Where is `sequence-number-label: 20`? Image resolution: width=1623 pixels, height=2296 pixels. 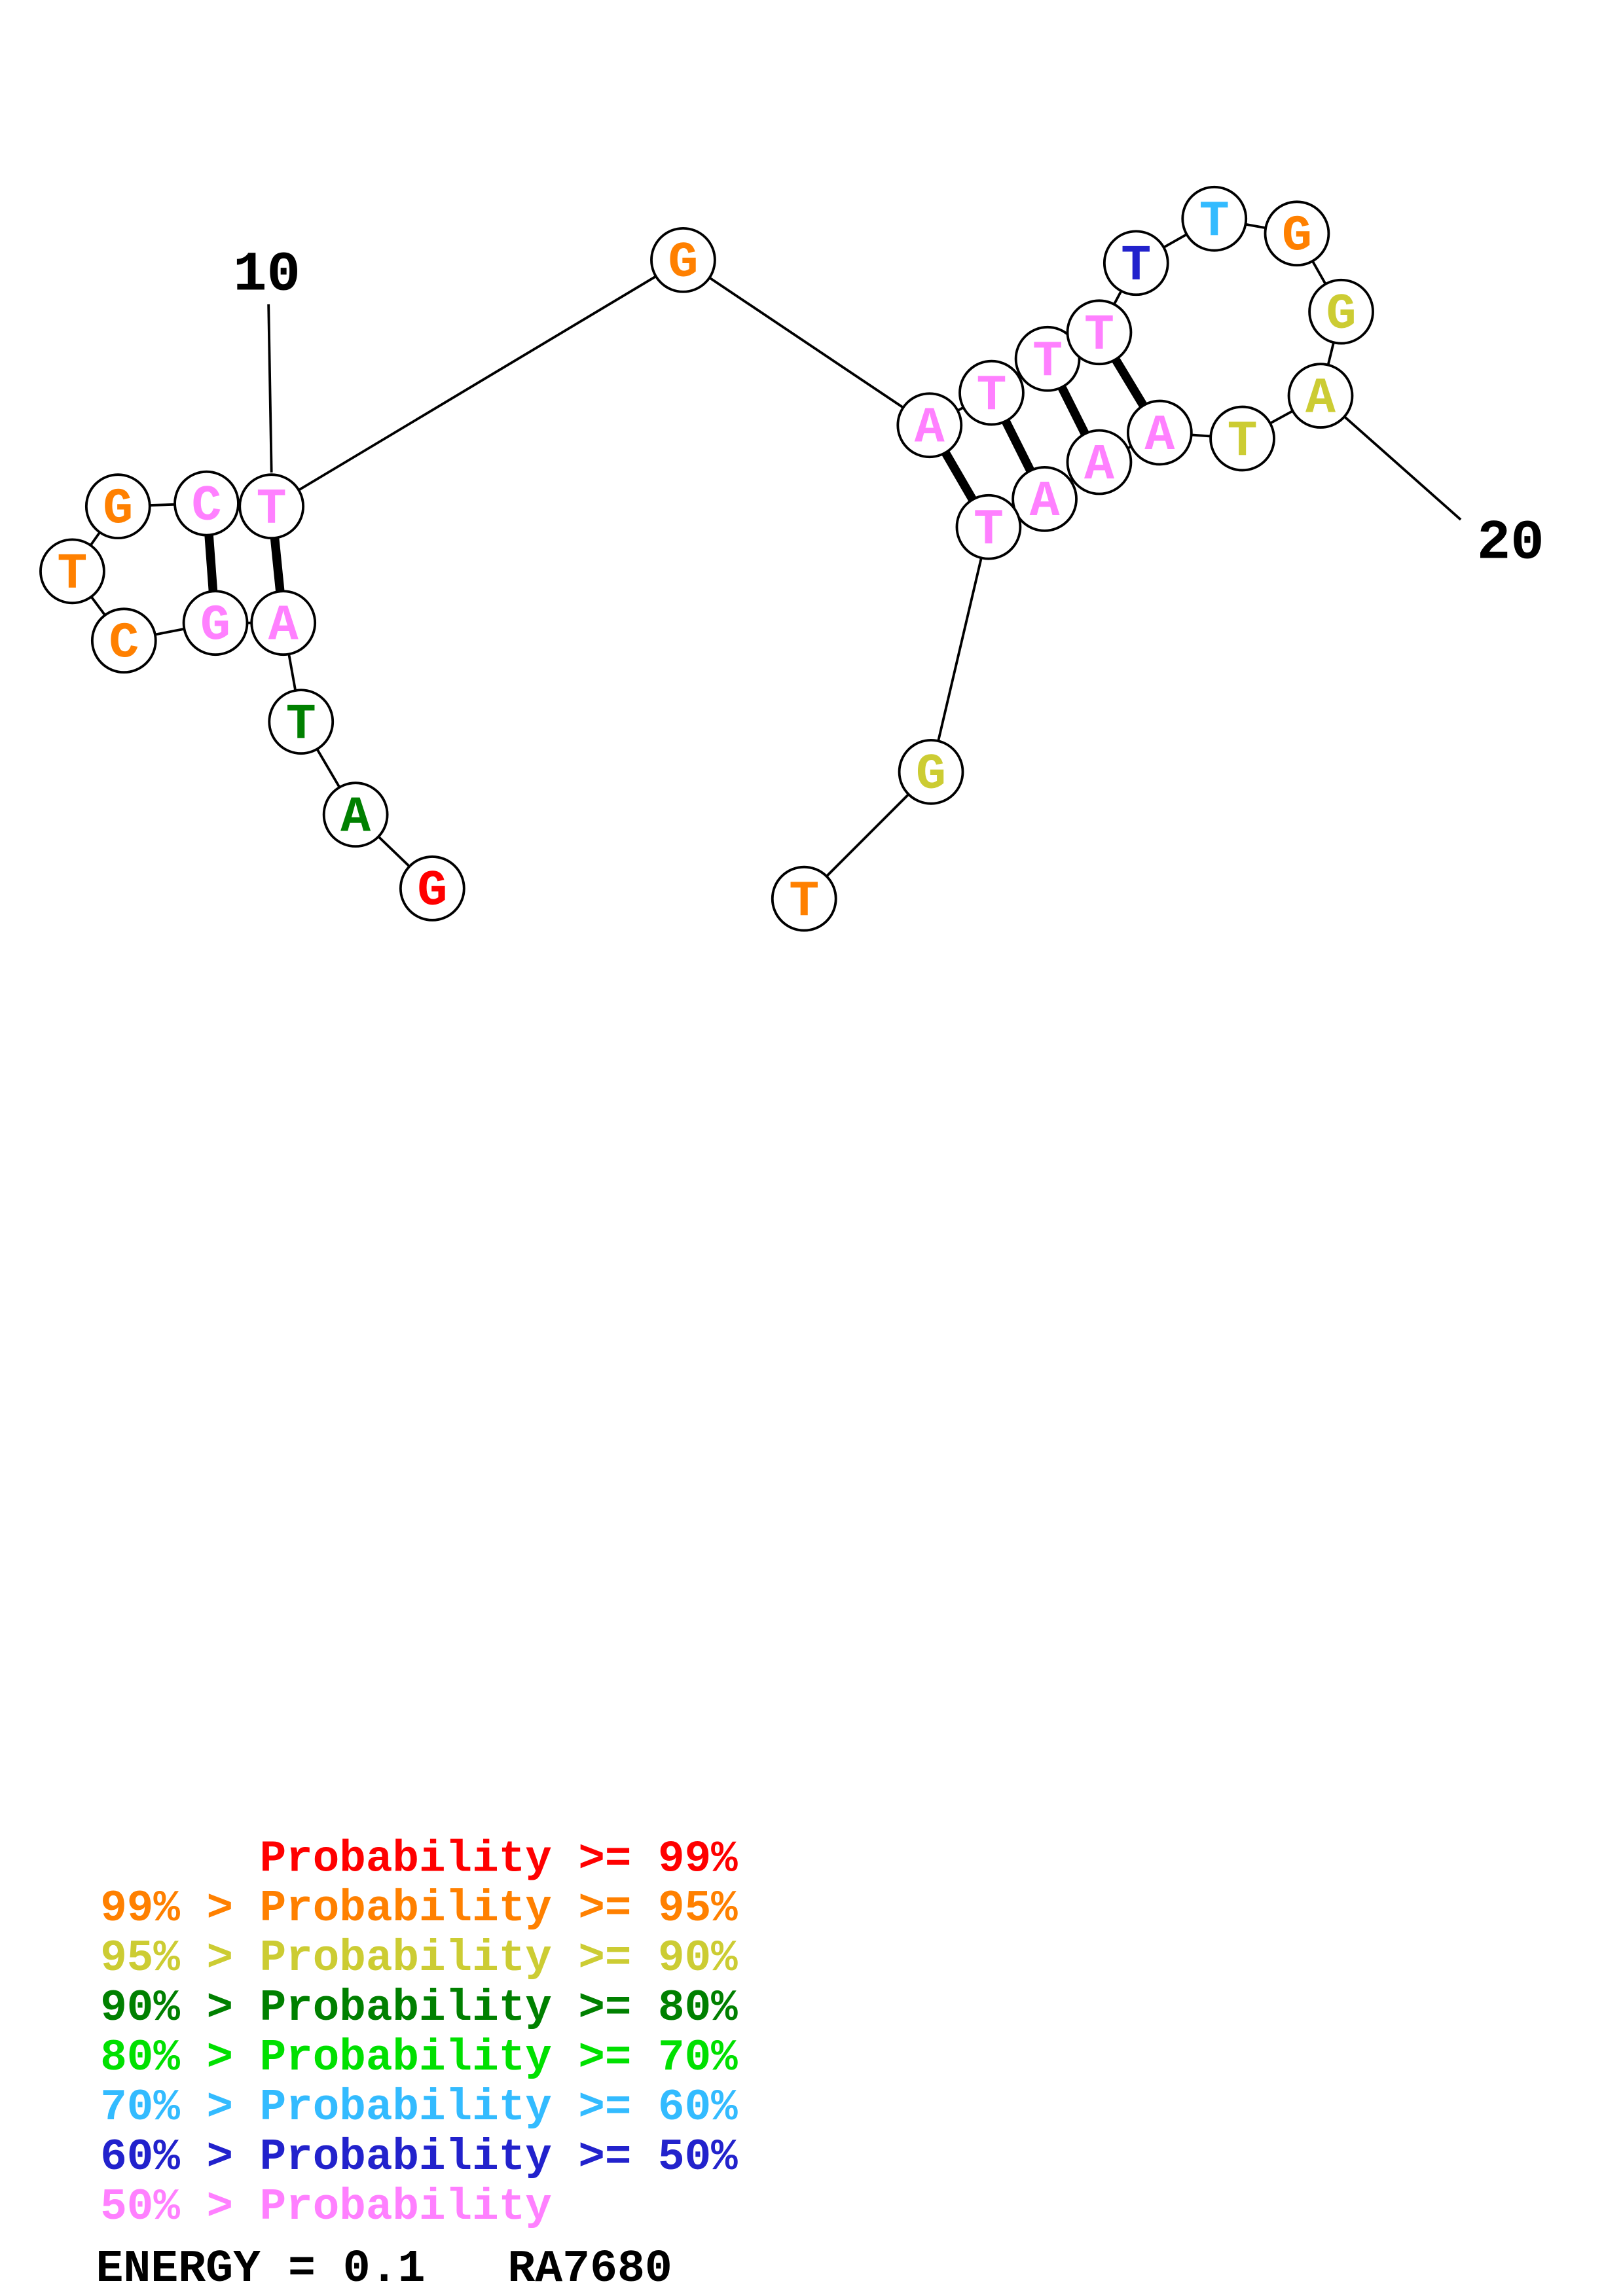
sequence-number-label: 20 is located at coordinates (1510, 543).